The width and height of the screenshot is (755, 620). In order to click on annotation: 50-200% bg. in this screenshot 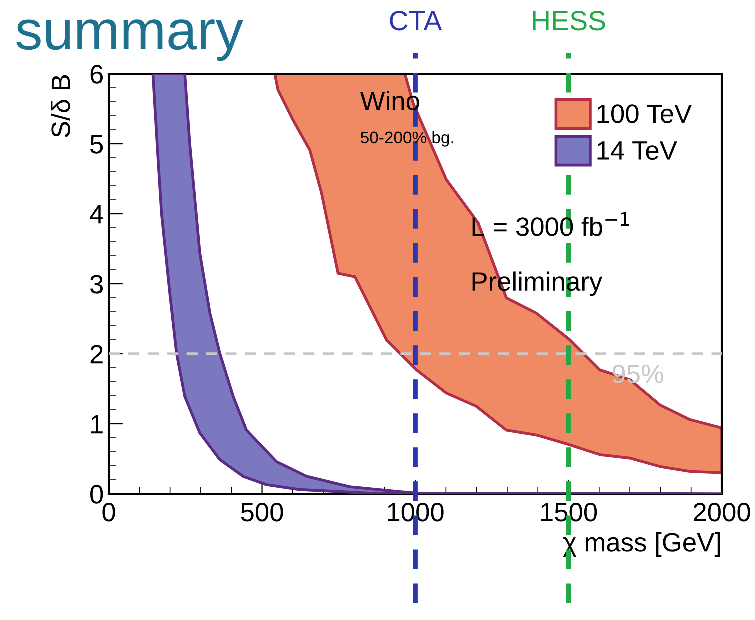, I will do `click(407, 139)`.